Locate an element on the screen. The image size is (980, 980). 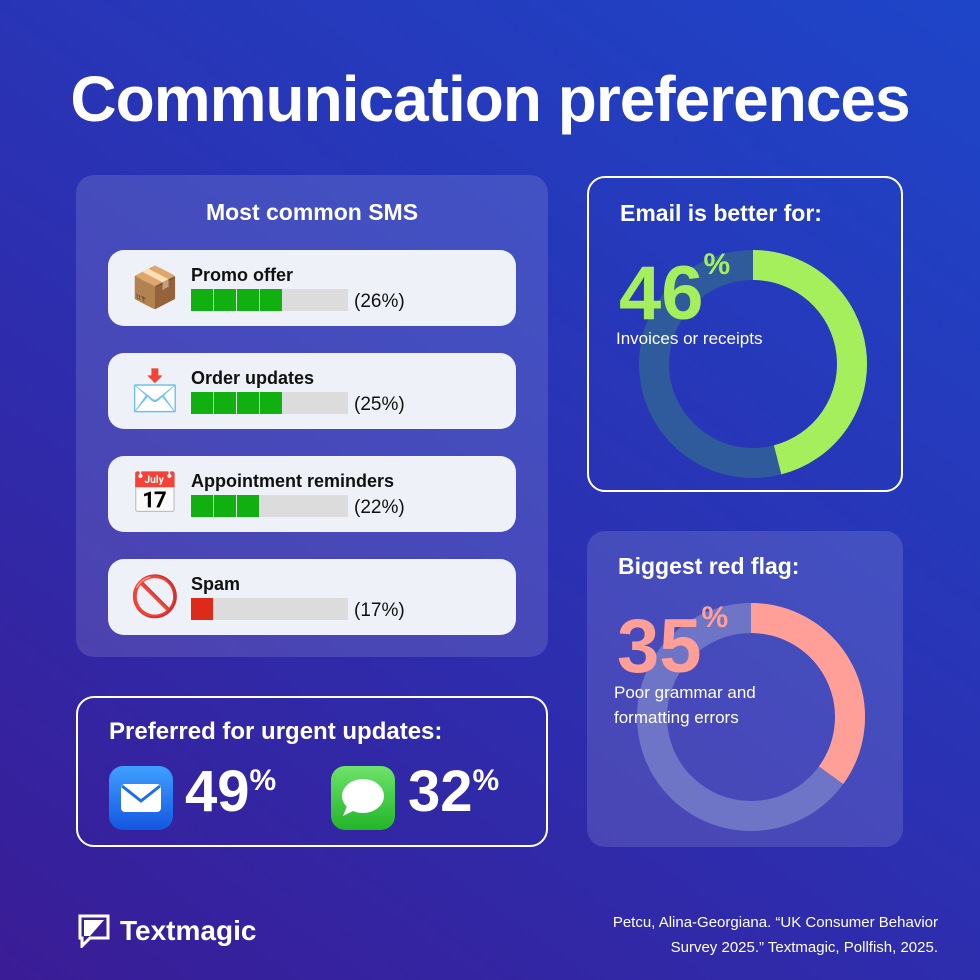
package-icon: 📦 is located at coordinates (155, 288).